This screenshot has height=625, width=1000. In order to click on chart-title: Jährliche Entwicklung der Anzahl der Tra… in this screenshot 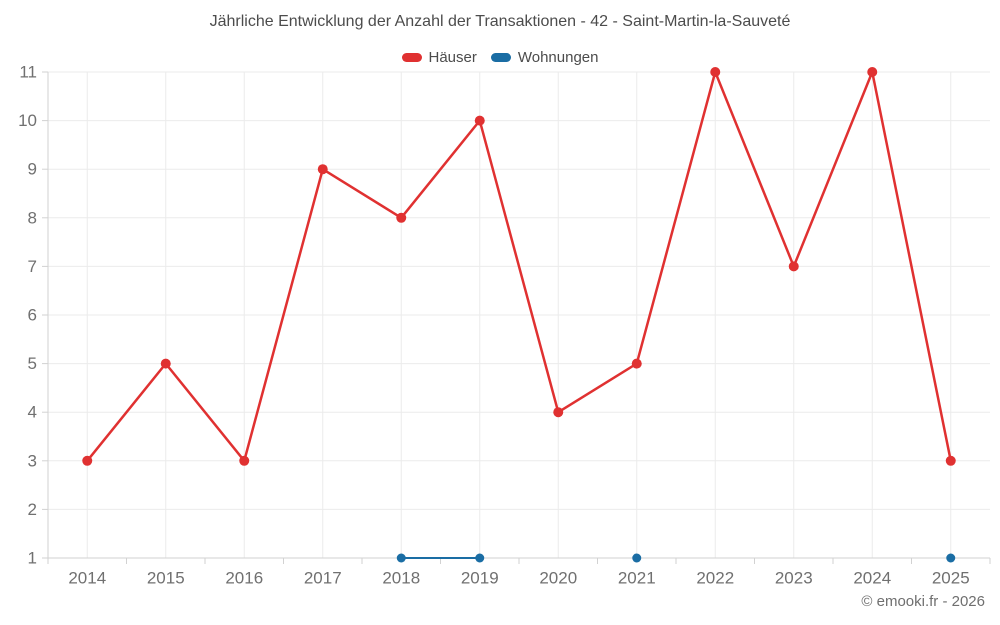, I will do `click(500, 21)`.